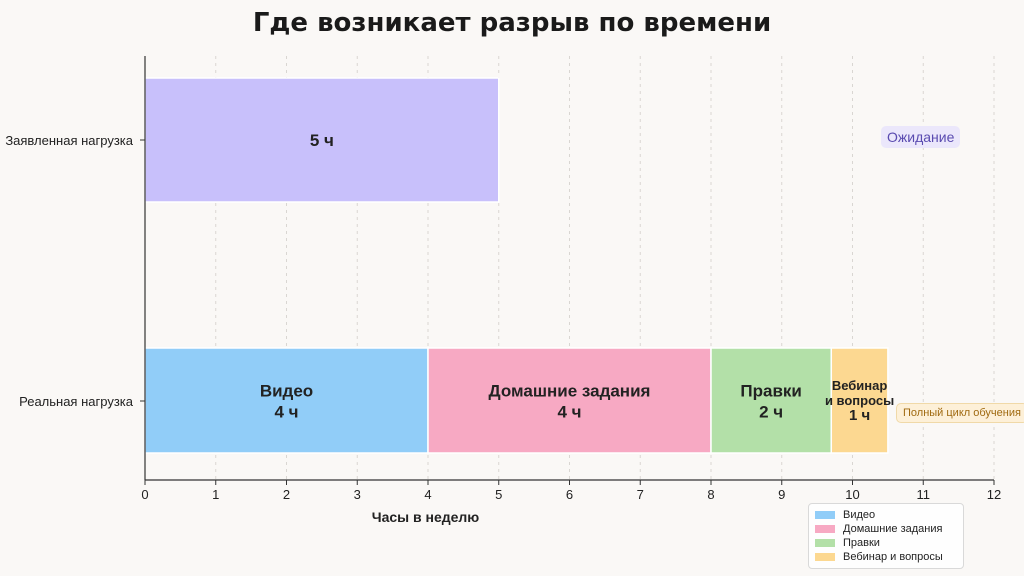  What do you see at coordinates (69, 140) in the screenshot?
I see `y-category-label-0: Заявленная нагрузка` at bounding box center [69, 140].